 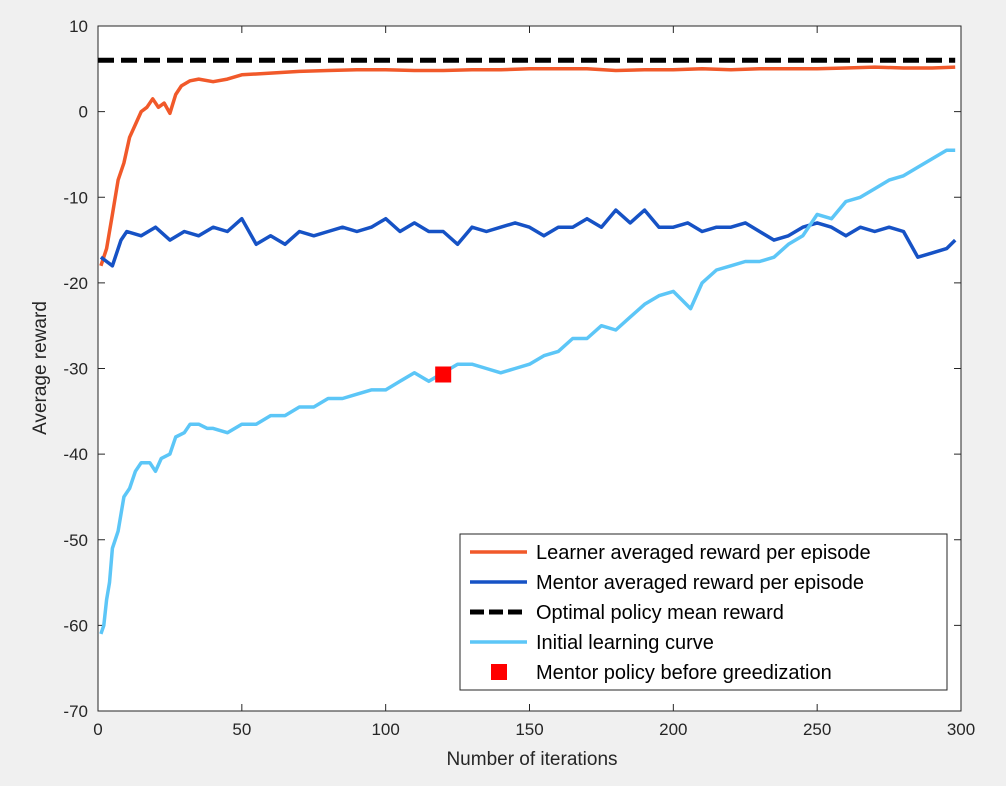 I want to click on legend-label: Mentor averaged reward per episode, so click(x=700, y=583).